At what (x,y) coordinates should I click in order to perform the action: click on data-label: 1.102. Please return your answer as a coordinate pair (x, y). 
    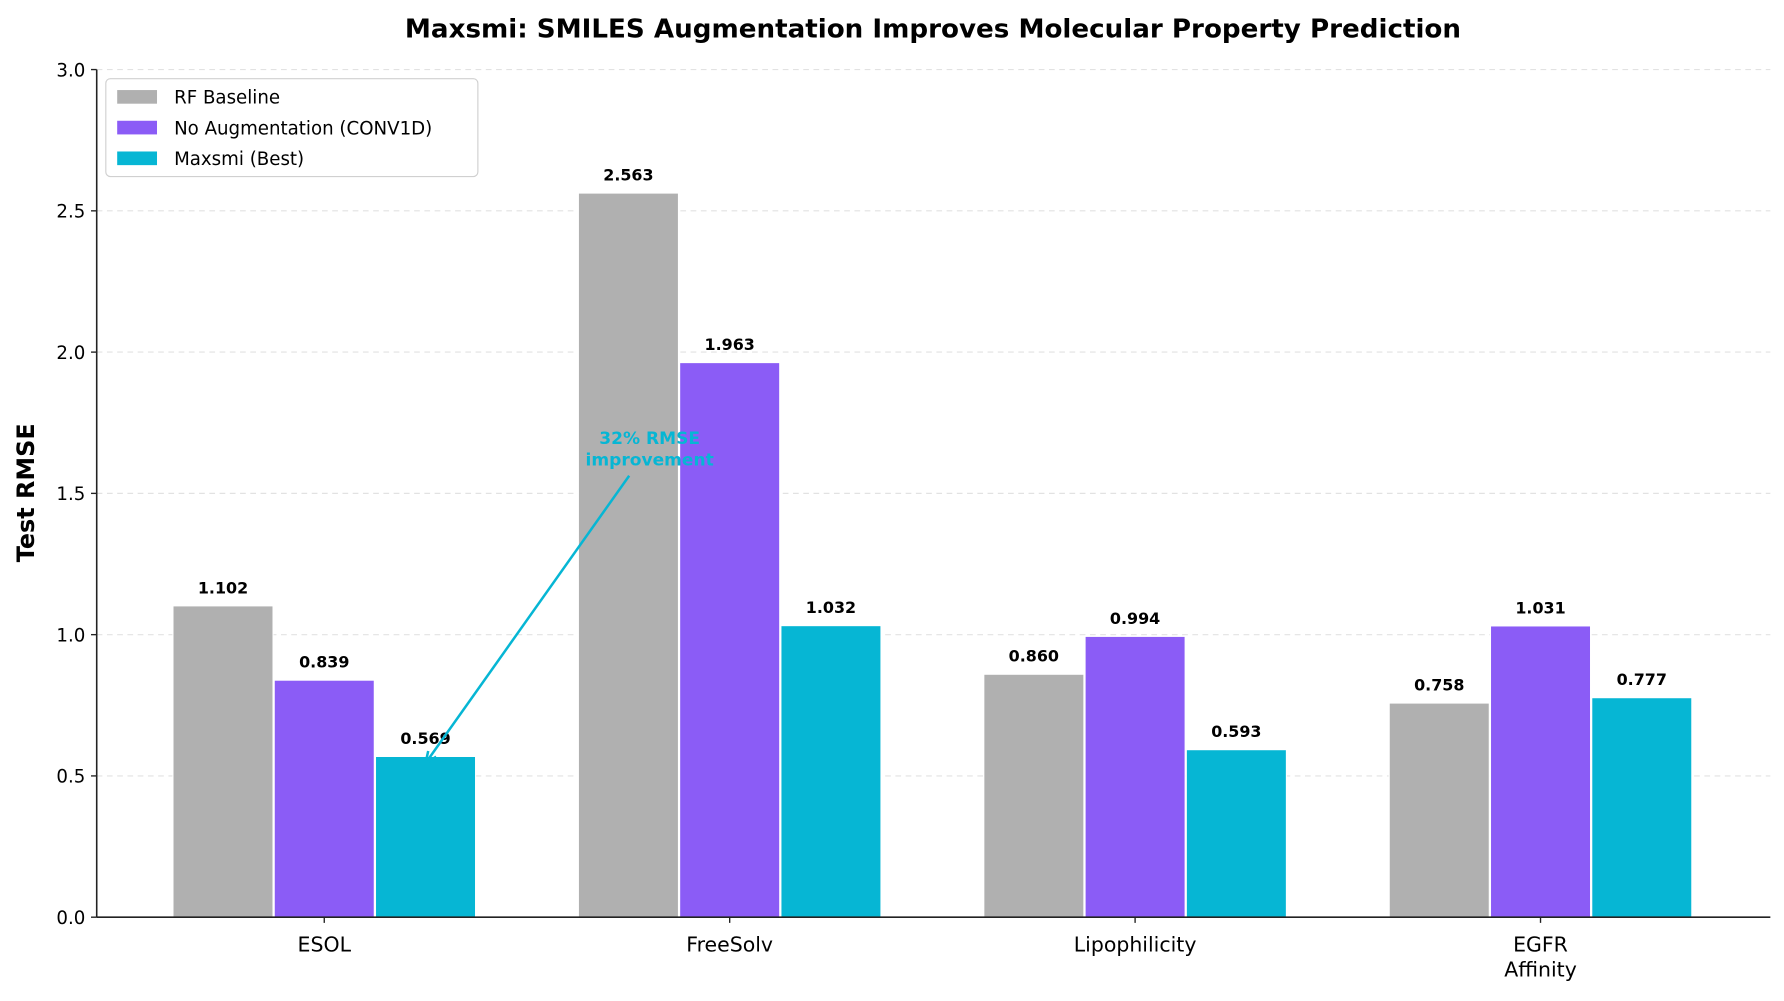
    Looking at the image, I should click on (223, 587).